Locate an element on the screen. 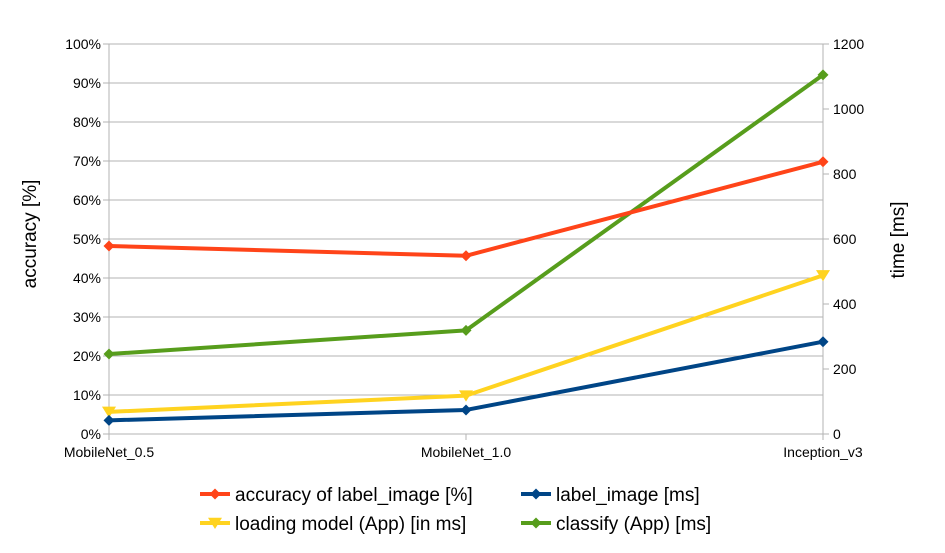 The width and height of the screenshot is (945, 553). y-right-tick-label: 800 is located at coordinates (845, 174).